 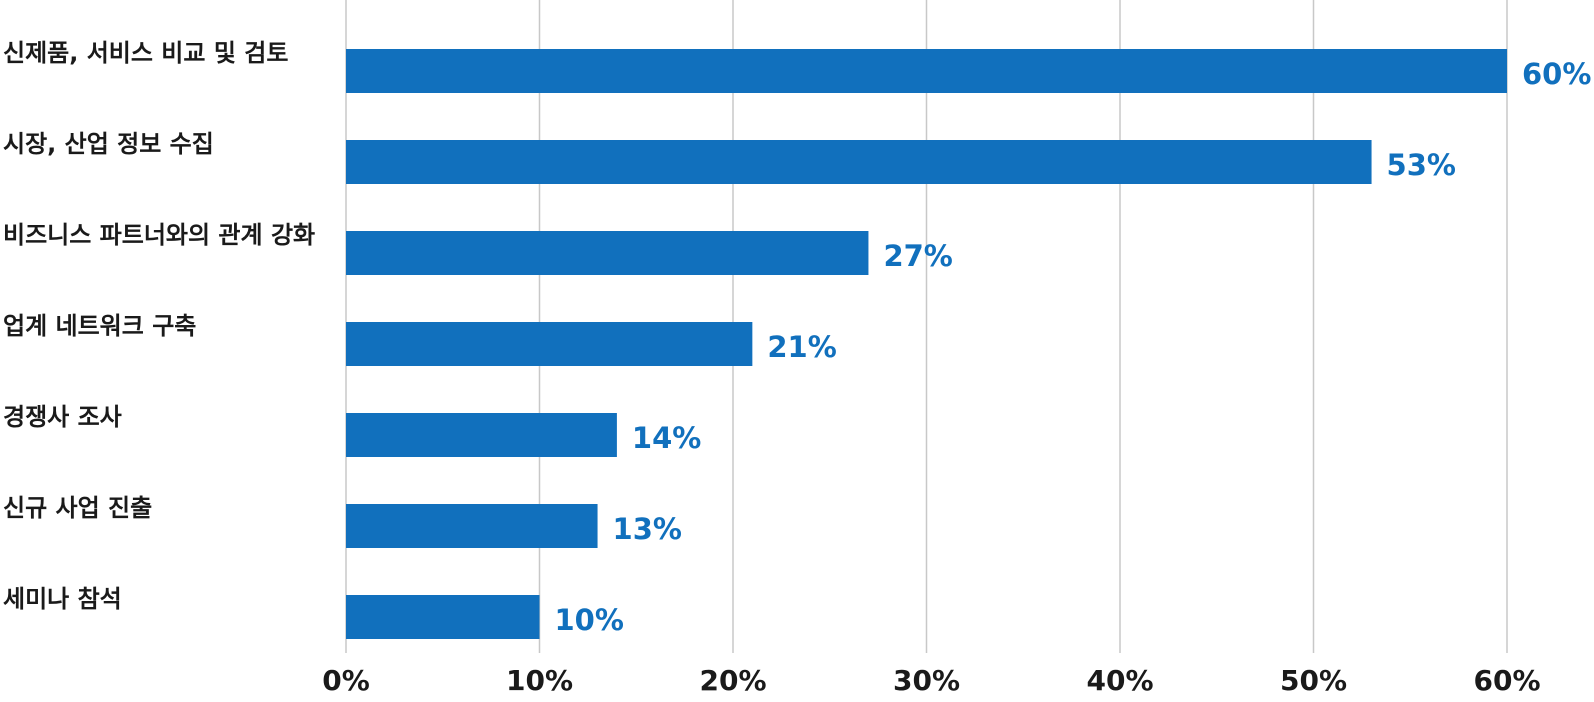 I want to click on category-label: 시장, 산업 정보 수집, so click(x=108, y=144).